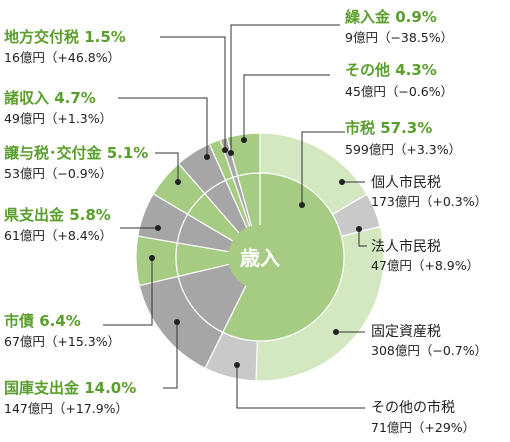  What do you see at coordinates (425, 265) in the screenshot?
I see `label-detail-hojin: 47億円（+8.9%）` at bounding box center [425, 265].